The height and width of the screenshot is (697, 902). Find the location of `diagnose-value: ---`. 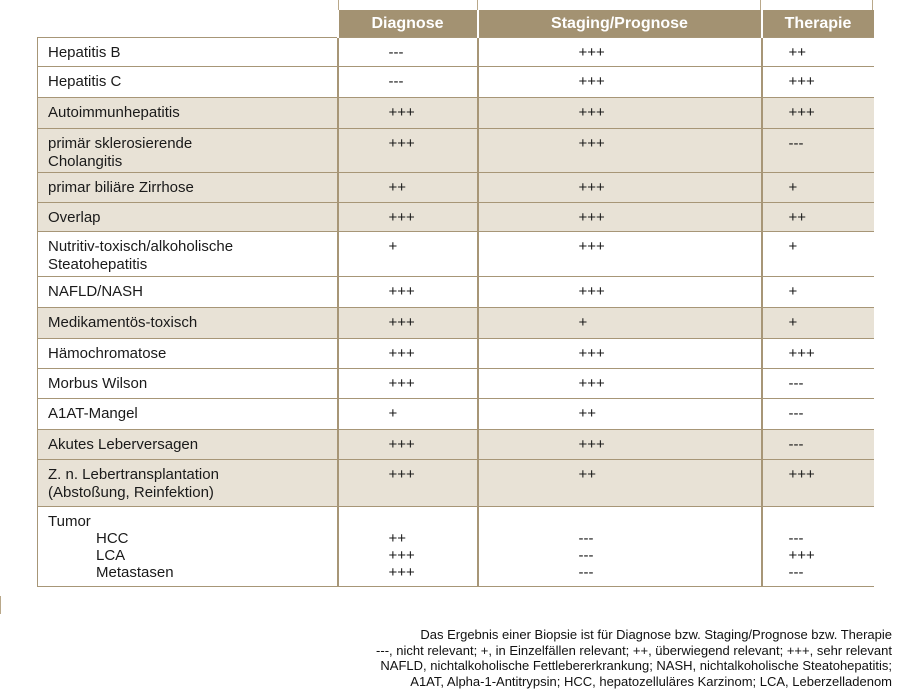

diagnose-value: --- is located at coordinates (396, 81).